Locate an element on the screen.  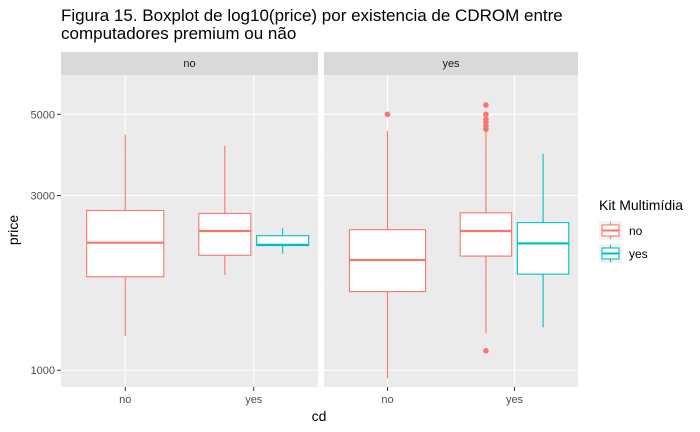
facet-strip-label: no is located at coordinates (189, 64).